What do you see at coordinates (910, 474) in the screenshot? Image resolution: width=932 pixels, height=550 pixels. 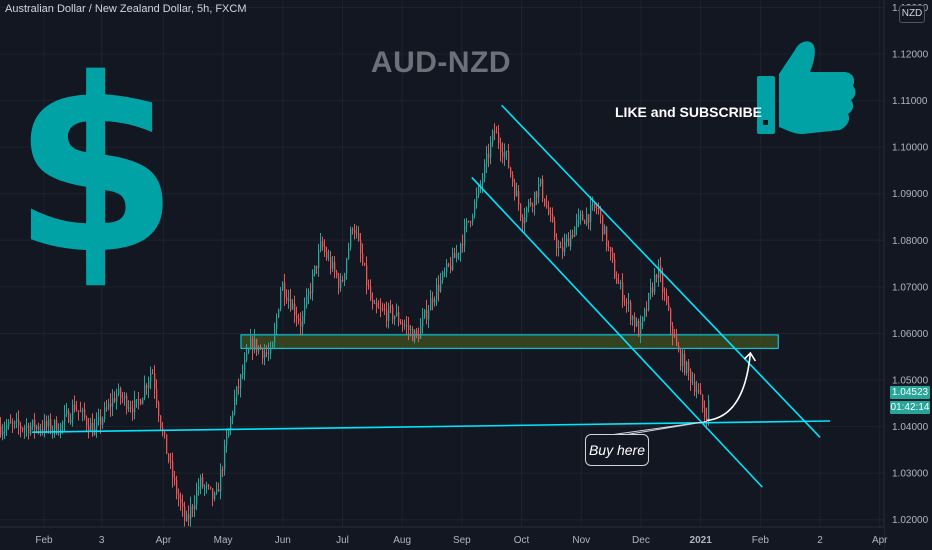 I see `price-tick-label: 1.03000` at bounding box center [910, 474].